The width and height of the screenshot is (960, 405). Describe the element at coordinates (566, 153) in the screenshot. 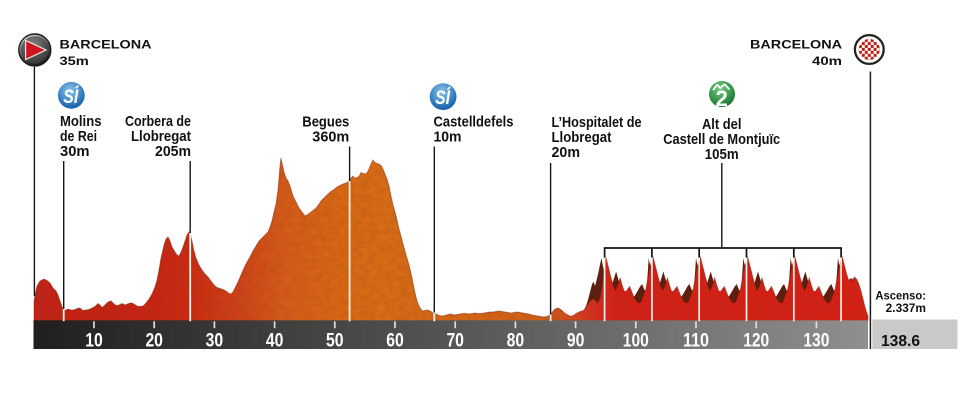

I see `svg-text: 20m` at that location.